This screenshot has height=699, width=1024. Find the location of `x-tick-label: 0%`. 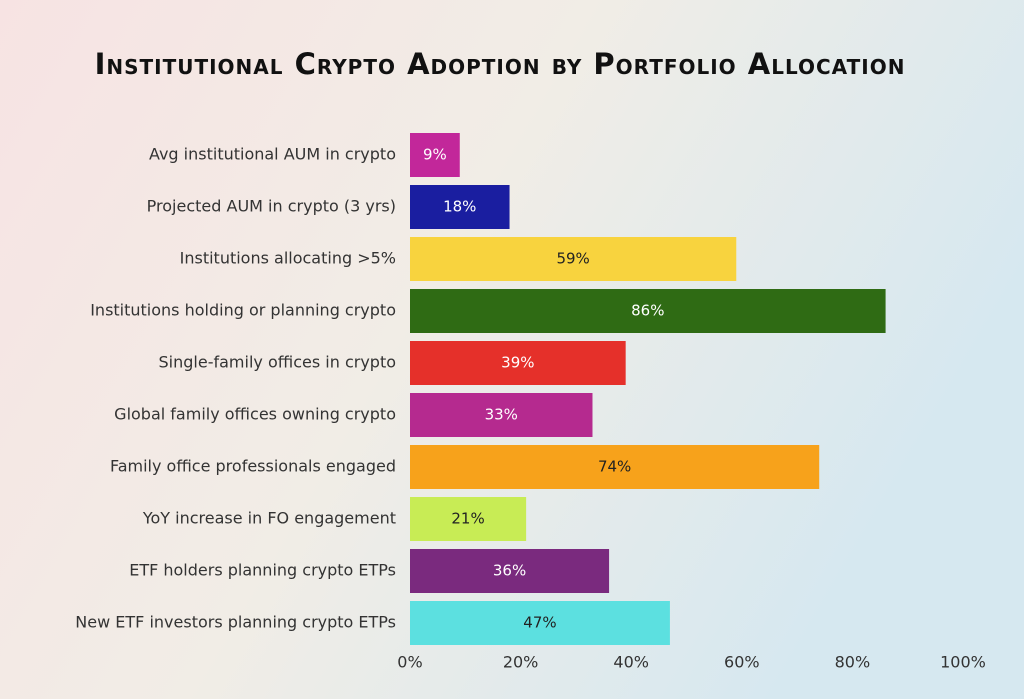

x-tick-label: 0% is located at coordinates (409, 662).